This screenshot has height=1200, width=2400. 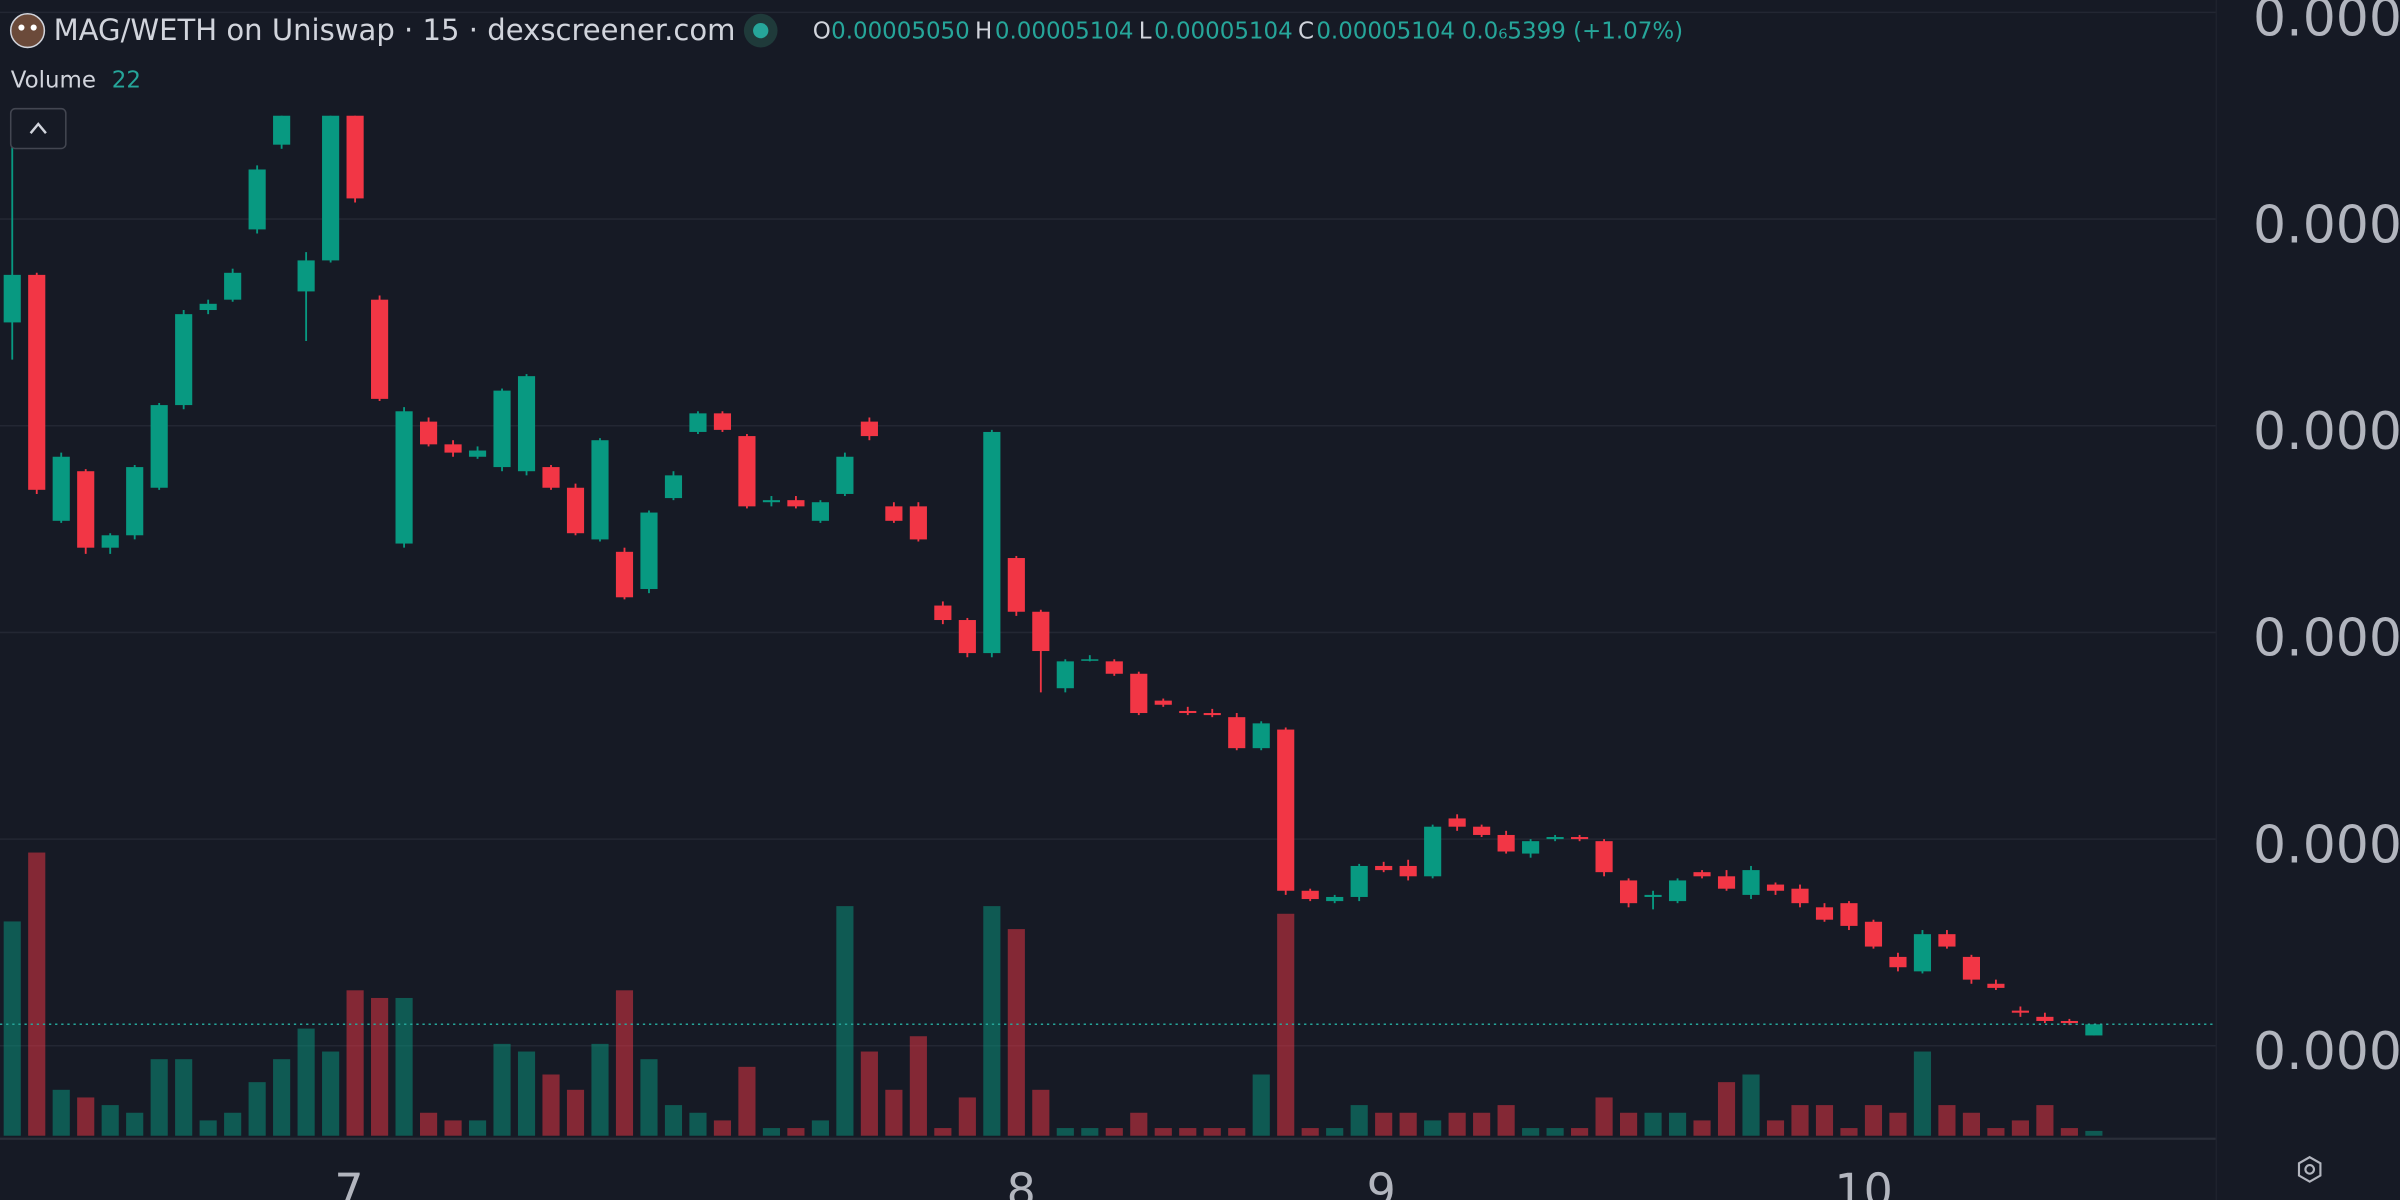 I want to click on y-tick-label: 0.0003, so click(x=2326, y=639).